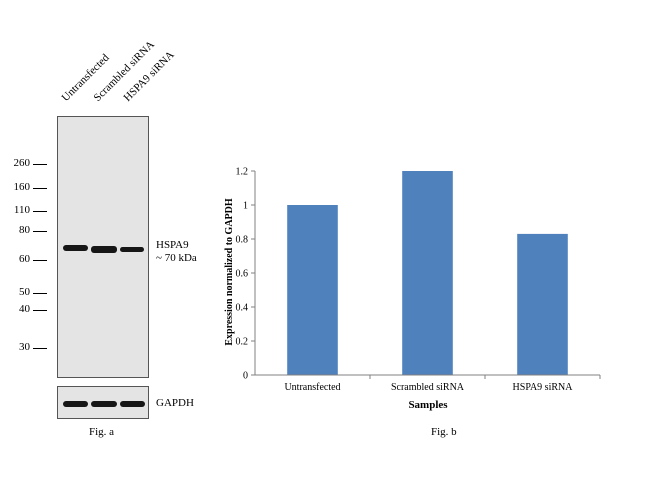 The width and height of the screenshot is (650, 480). Describe the element at coordinates (229, 272) in the screenshot. I see `y-axis-label: Expression normalized to GAPDH` at that location.